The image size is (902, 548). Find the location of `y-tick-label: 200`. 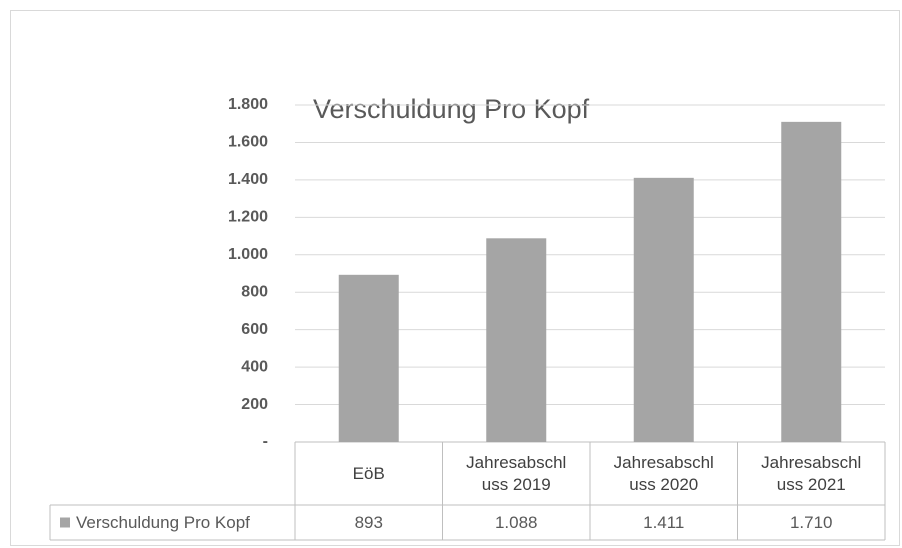

y-tick-label: 200 is located at coordinates (254, 404).